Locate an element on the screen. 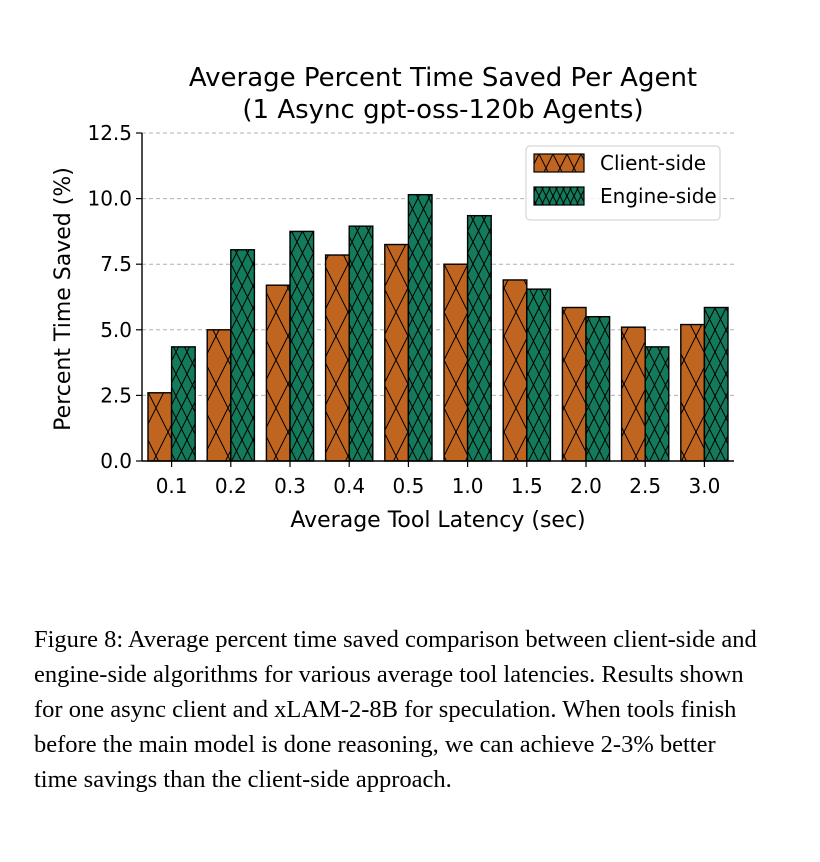 Image resolution: width=820 pixels, height=862 pixels. x-tick-label: 0.4 is located at coordinates (349, 486).